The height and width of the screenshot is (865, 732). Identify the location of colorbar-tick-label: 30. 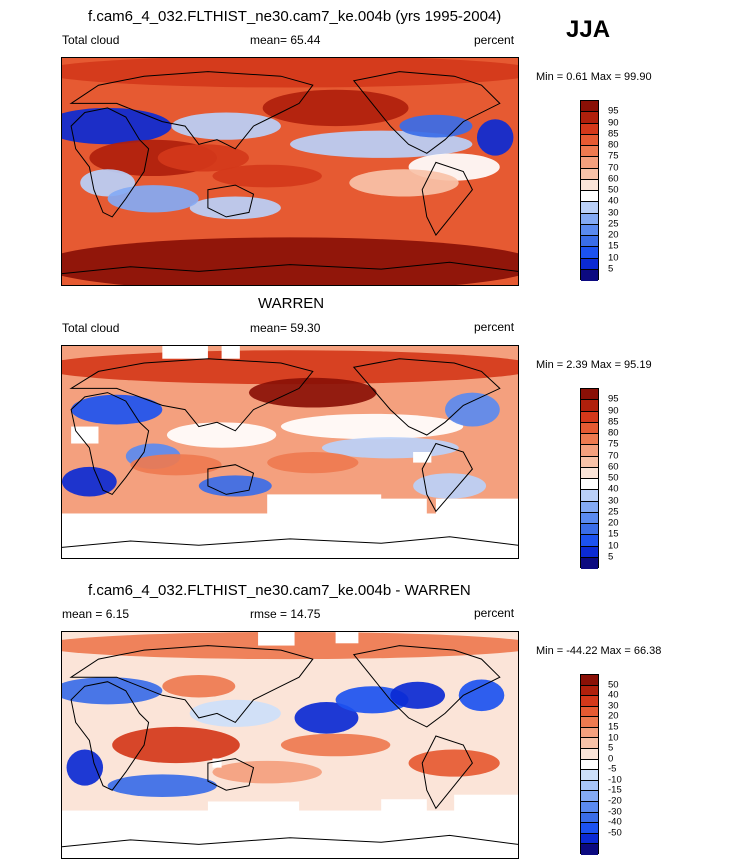
(613, 500).